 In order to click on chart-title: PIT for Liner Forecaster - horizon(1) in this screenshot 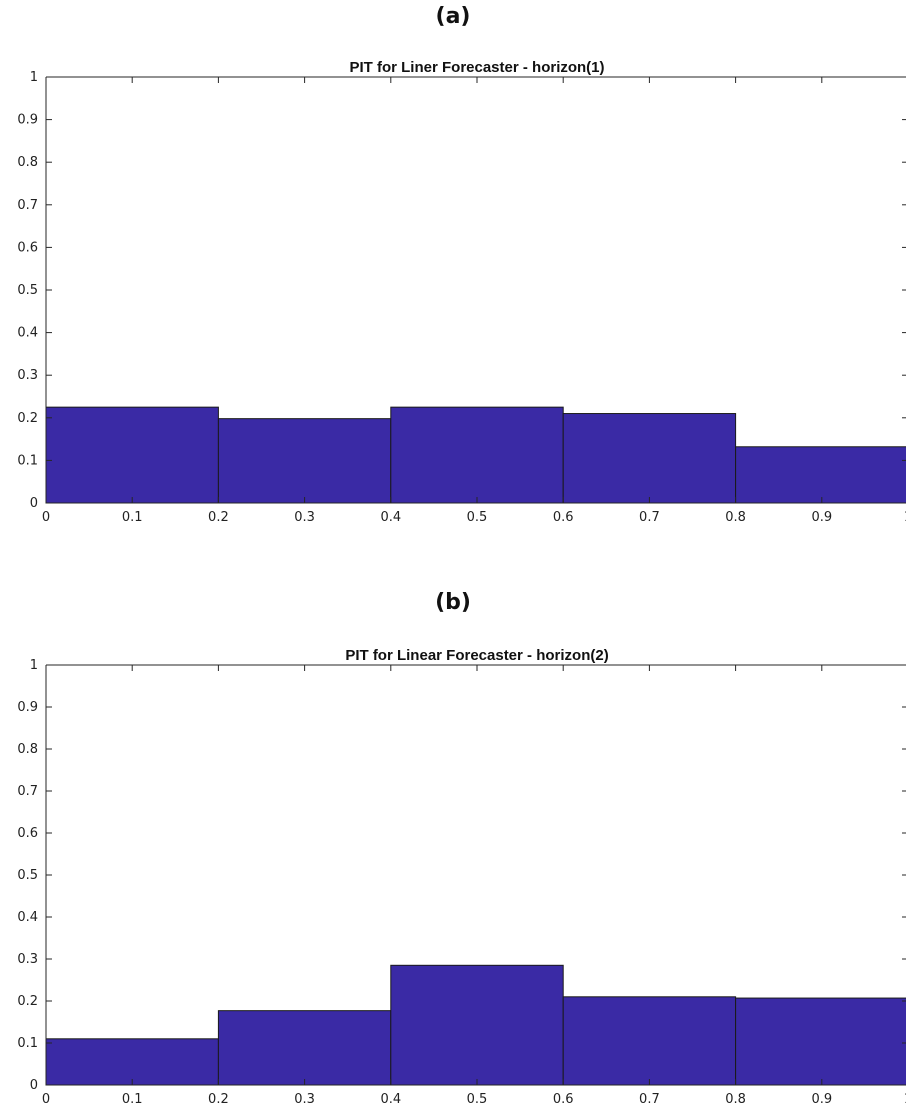, I will do `click(476, 67)`.